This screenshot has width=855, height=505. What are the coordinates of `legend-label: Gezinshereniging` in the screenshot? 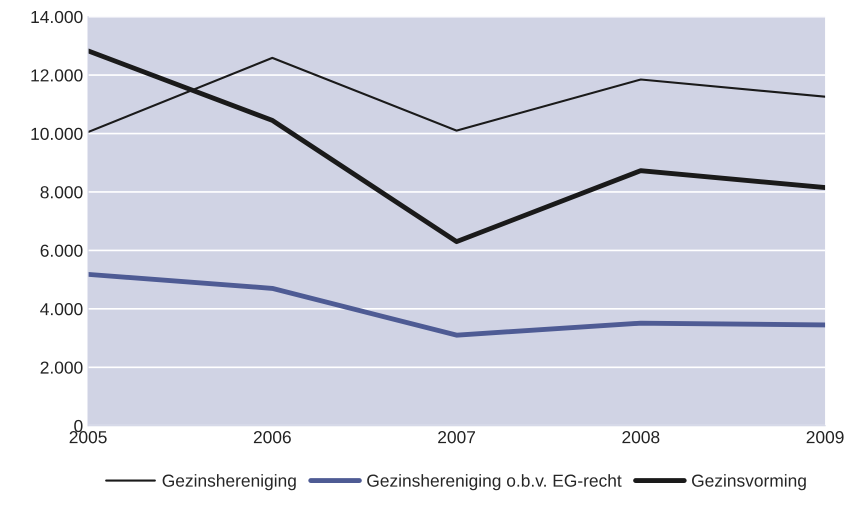 It's located at (229, 482).